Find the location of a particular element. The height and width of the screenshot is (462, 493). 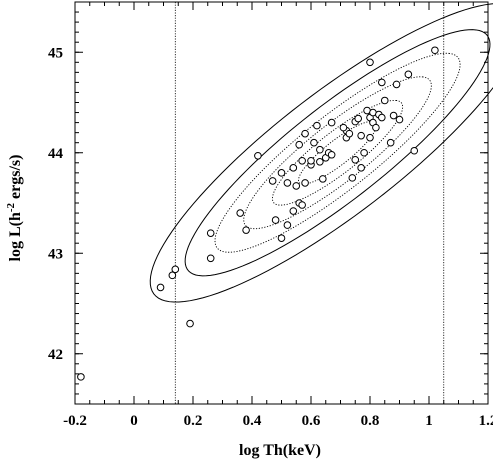

x-tick-label: 1.2 is located at coordinates (486, 421).